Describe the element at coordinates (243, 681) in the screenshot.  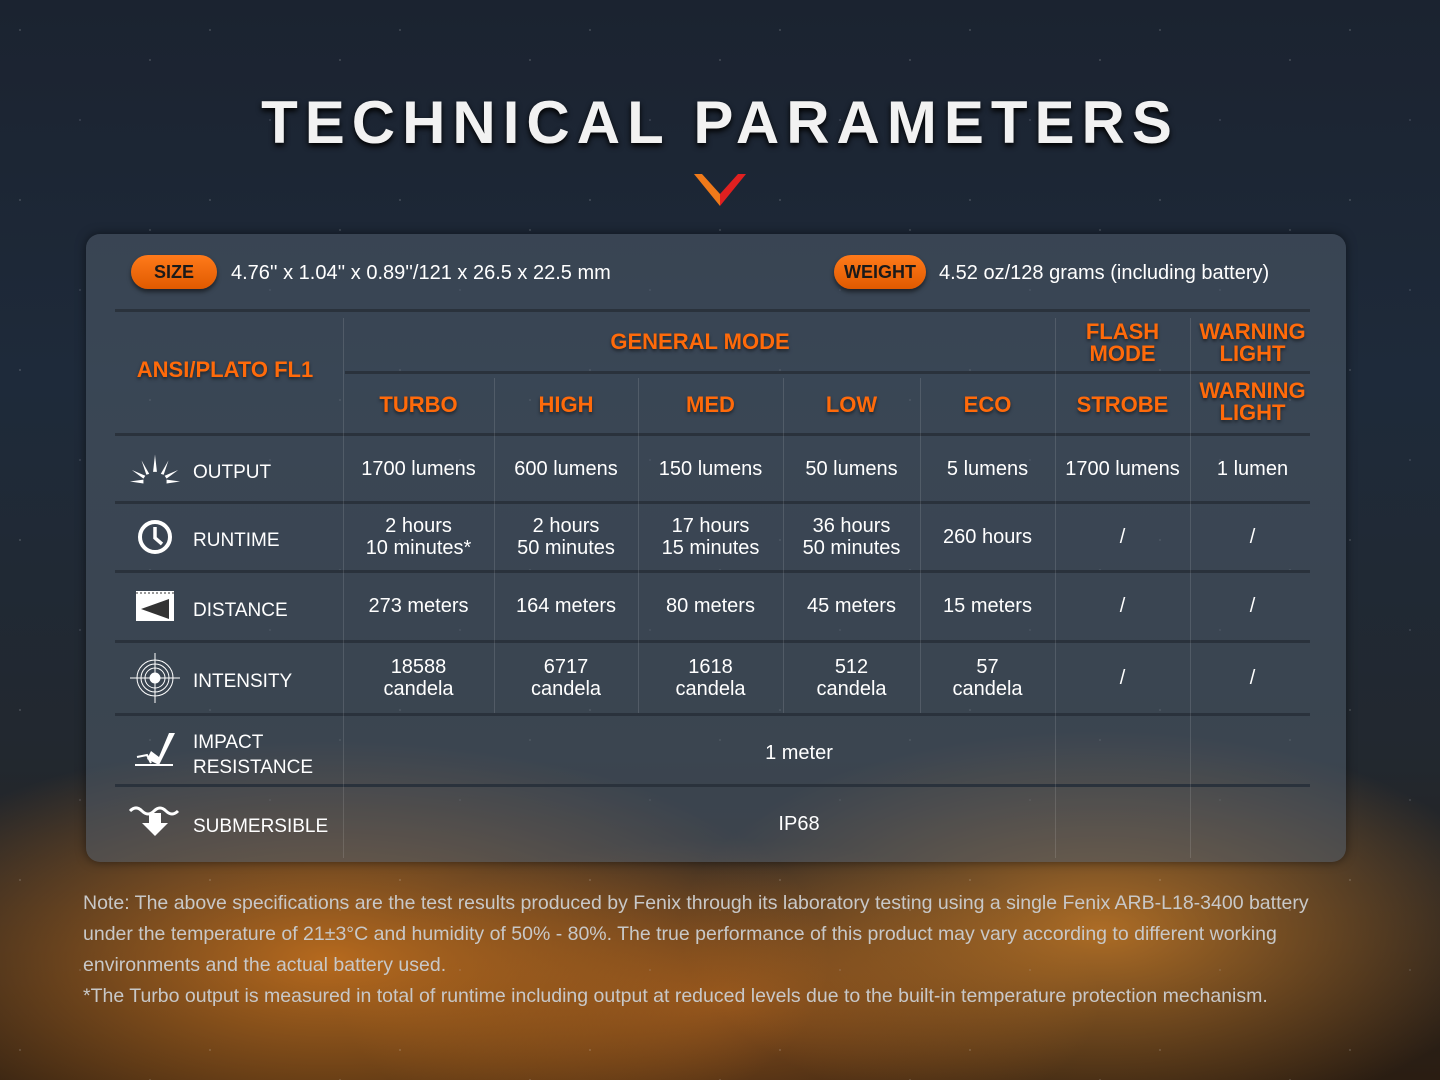
I see `row-label: INTENSITY` at that location.